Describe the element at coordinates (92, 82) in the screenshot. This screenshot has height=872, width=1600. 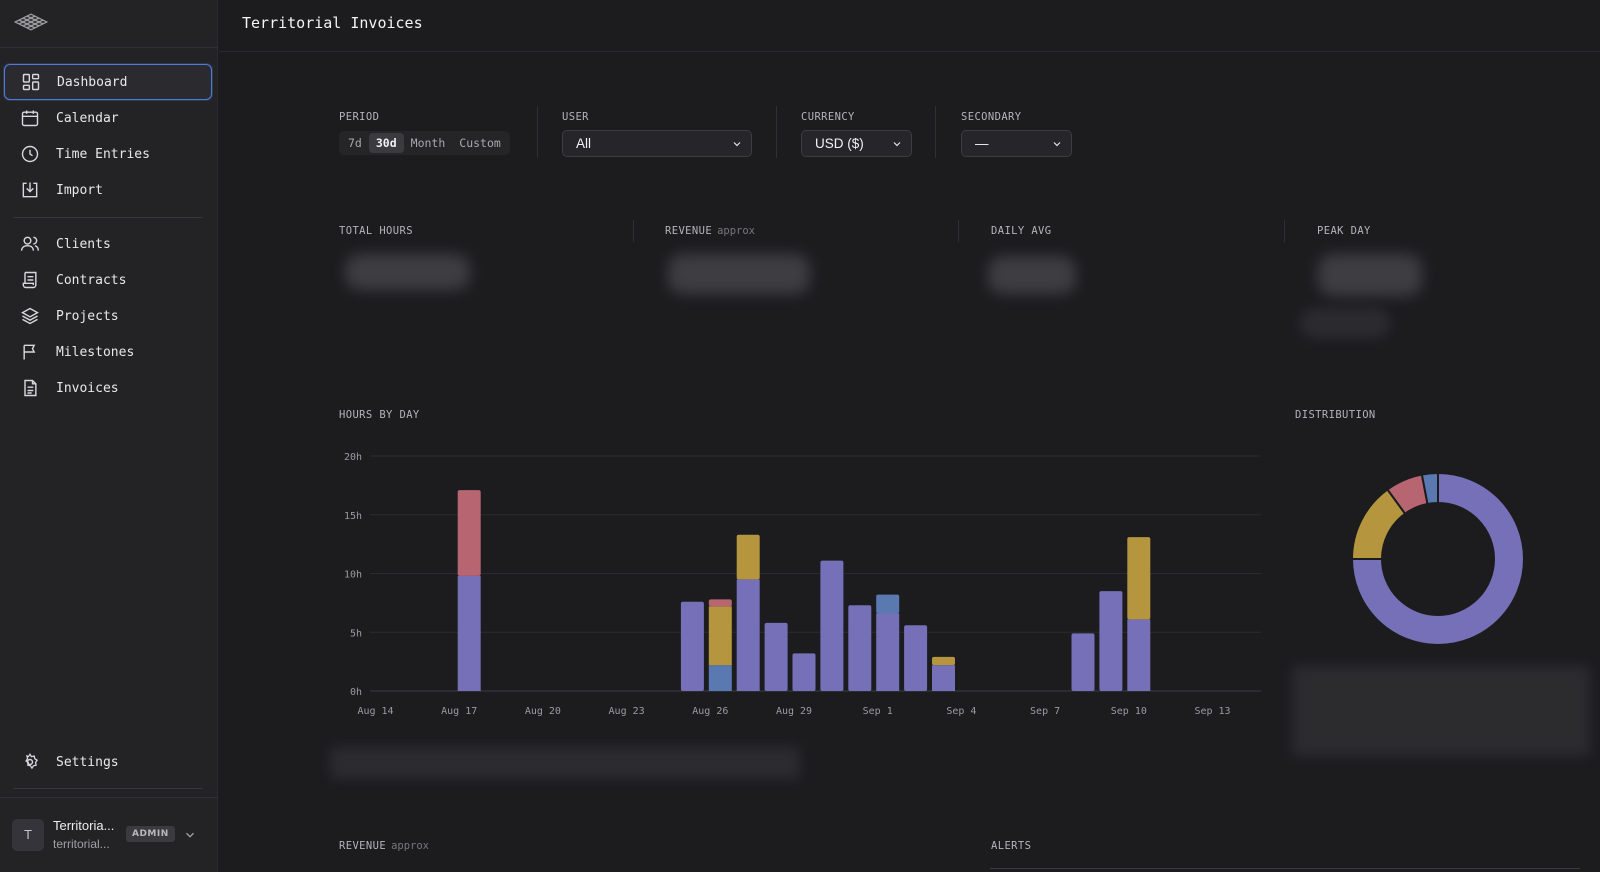
I see `sidebar-item-label: Dashboard` at that location.